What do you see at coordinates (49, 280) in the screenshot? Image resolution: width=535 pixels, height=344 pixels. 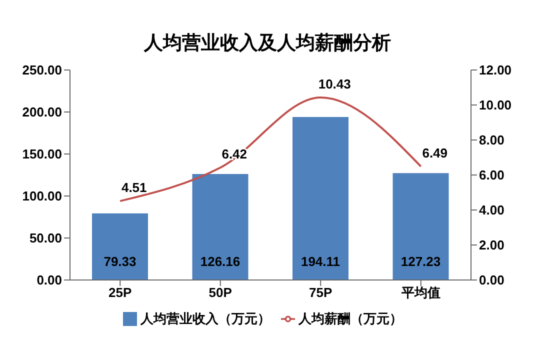 I see `y-tick-label: 0.00` at bounding box center [49, 280].